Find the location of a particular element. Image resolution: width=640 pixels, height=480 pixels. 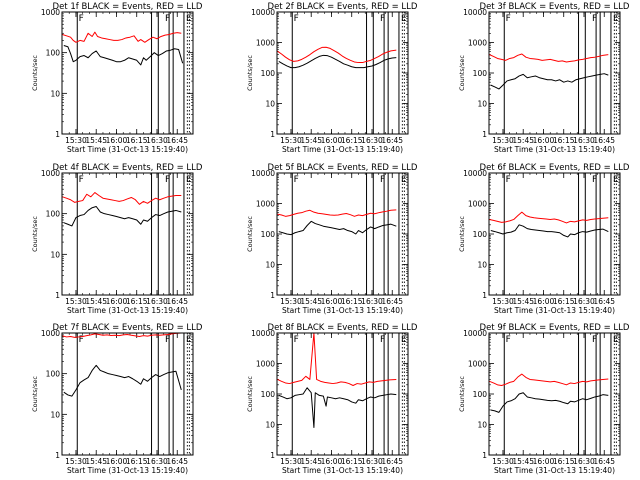

panel-title: Det 8f BLACK = Events, RED = LLD is located at coordinates (343, 328).